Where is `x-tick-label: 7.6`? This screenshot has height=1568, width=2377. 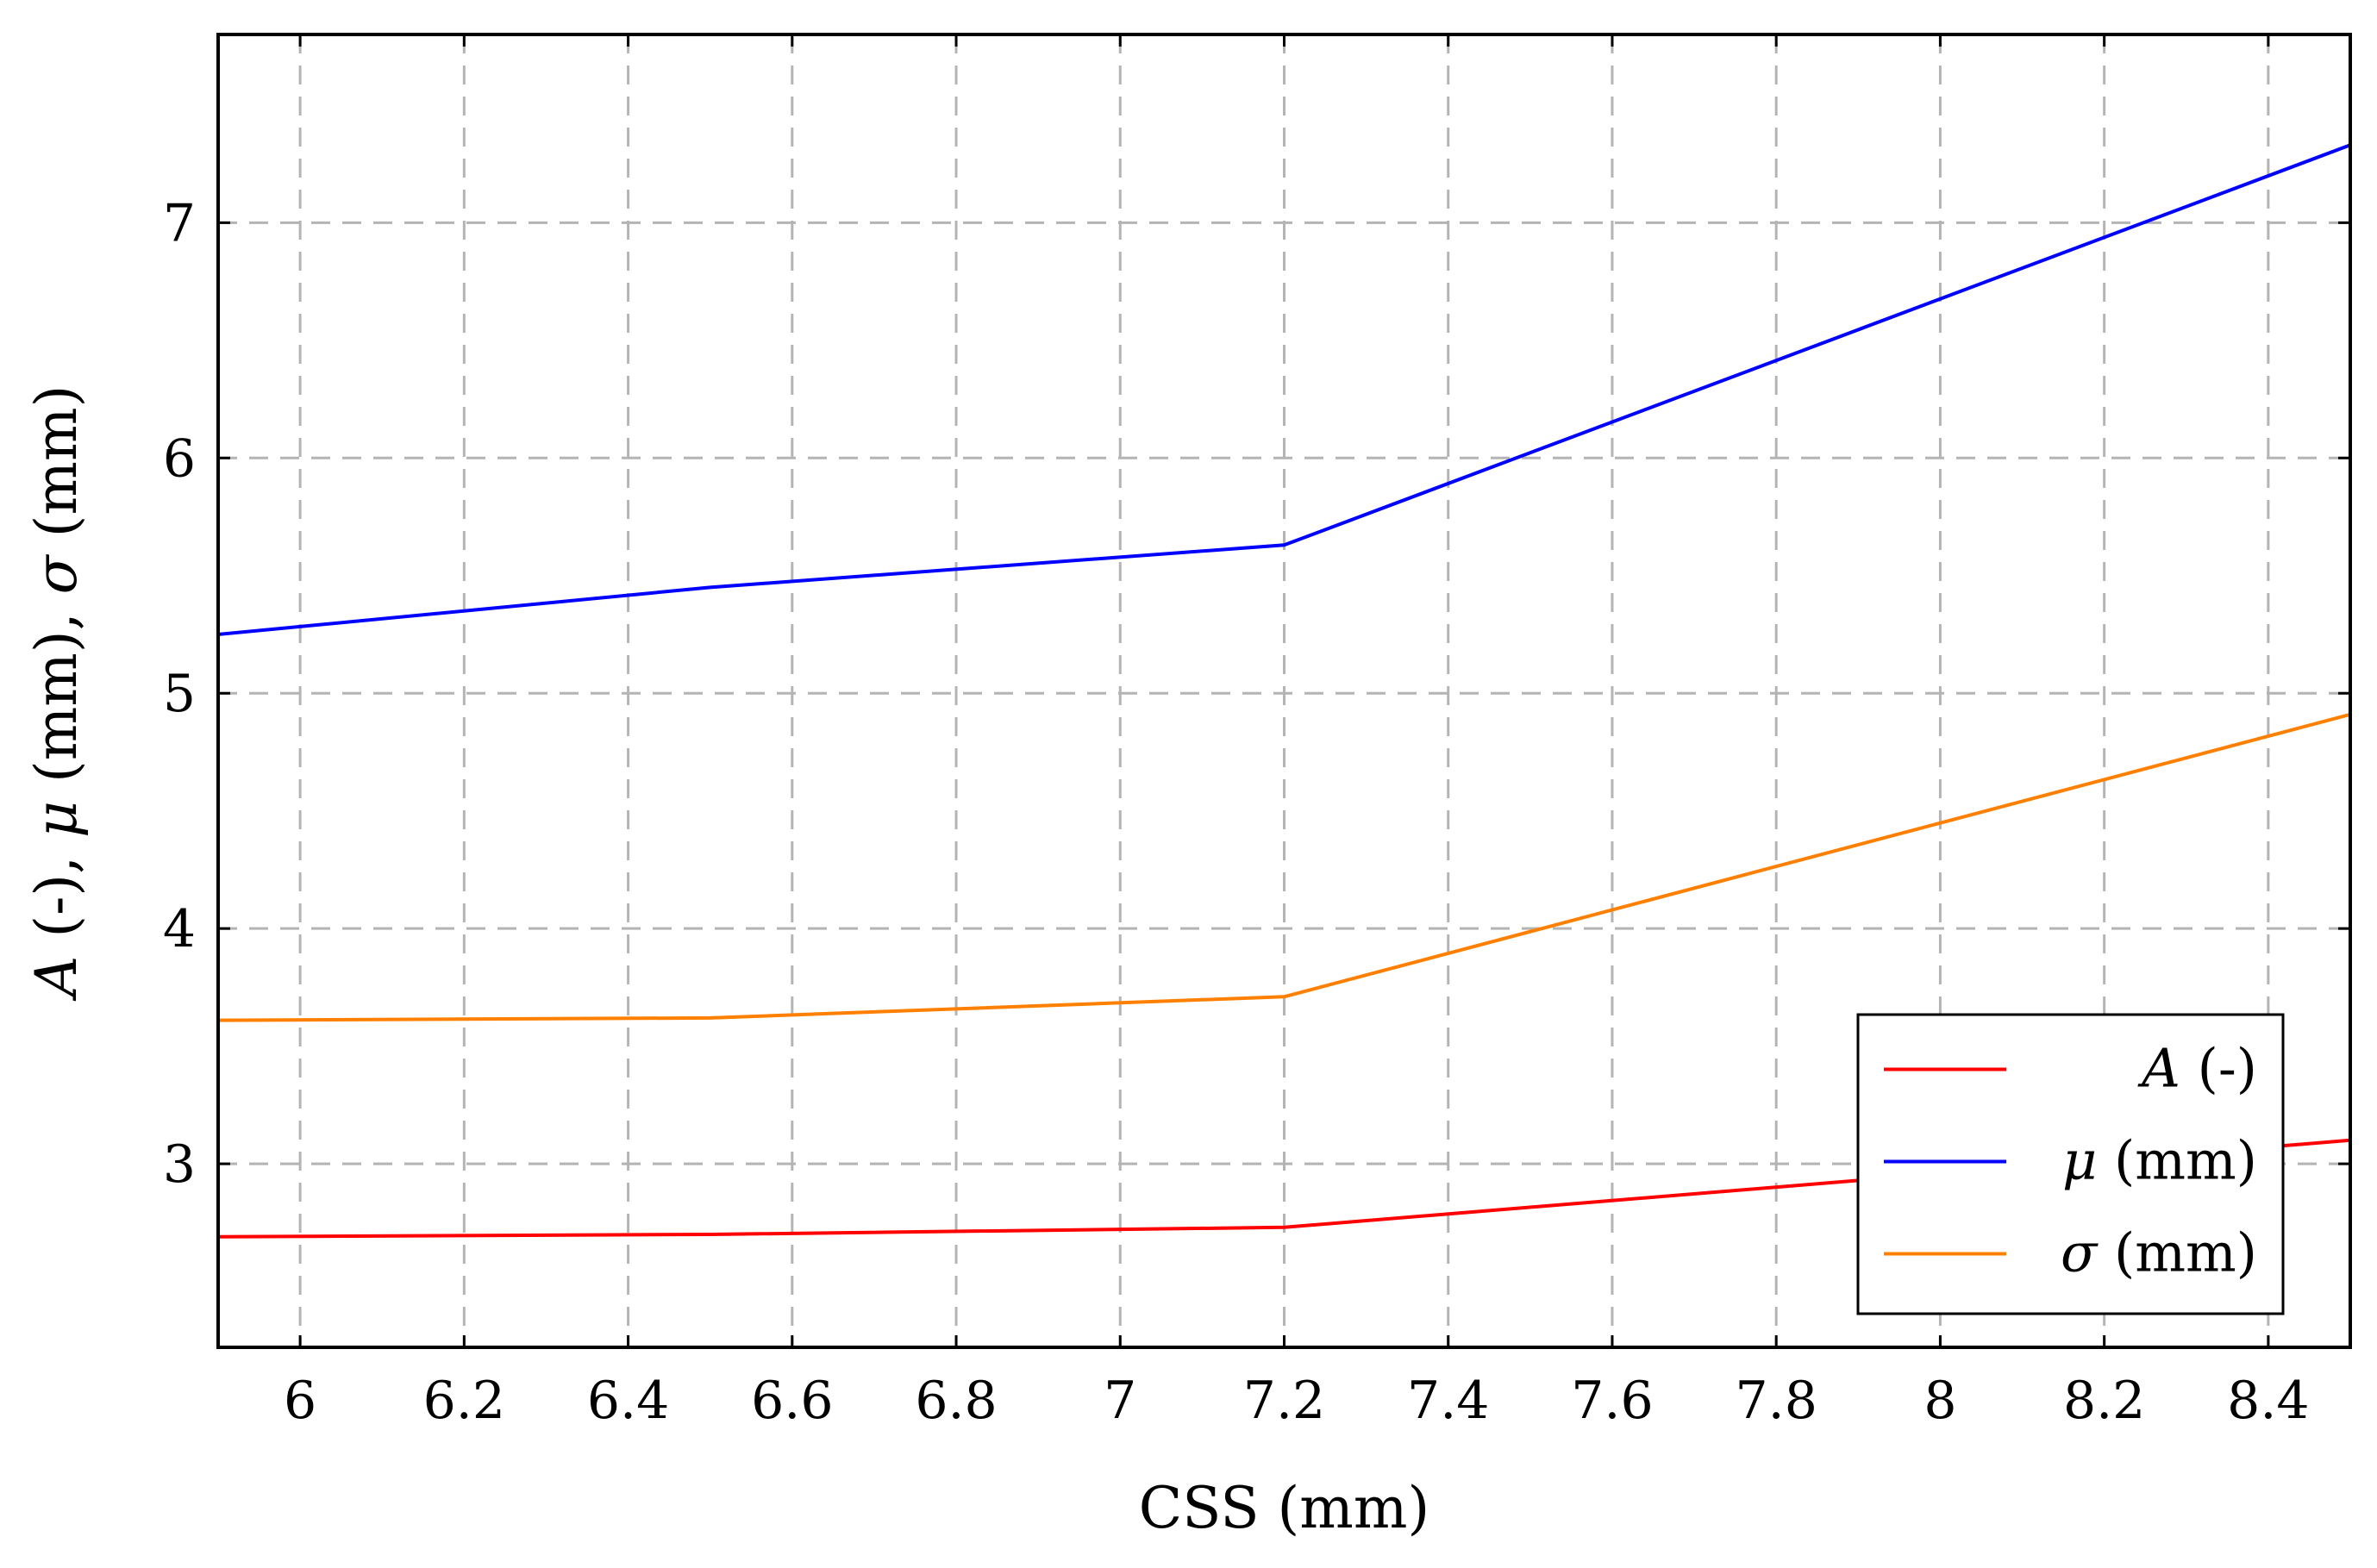 x-tick-label: 7.6 is located at coordinates (1612, 1401).